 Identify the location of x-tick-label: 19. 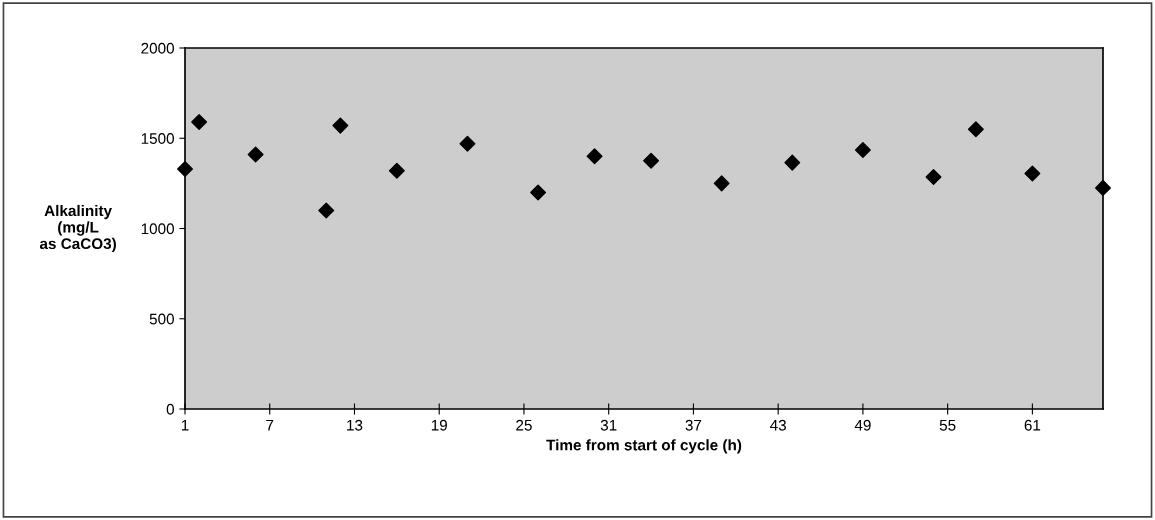
(439, 425).